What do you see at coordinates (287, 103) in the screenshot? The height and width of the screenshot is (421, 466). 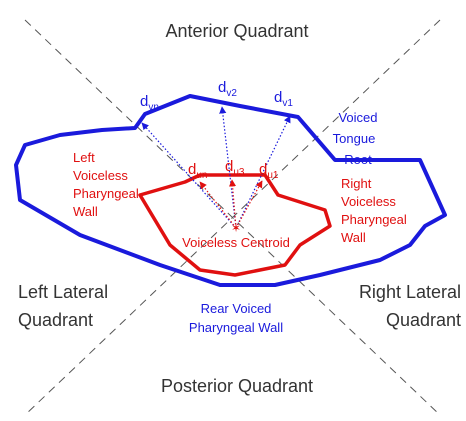 I see `subscript: v1` at bounding box center [287, 103].